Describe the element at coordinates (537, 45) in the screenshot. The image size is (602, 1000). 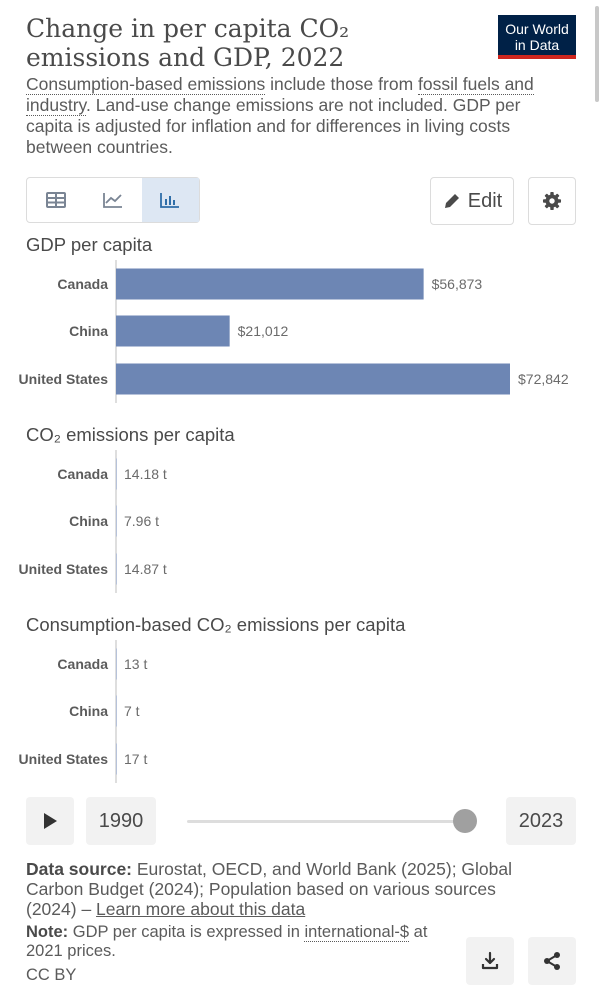
I see `logo-line-2: in Data` at that location.